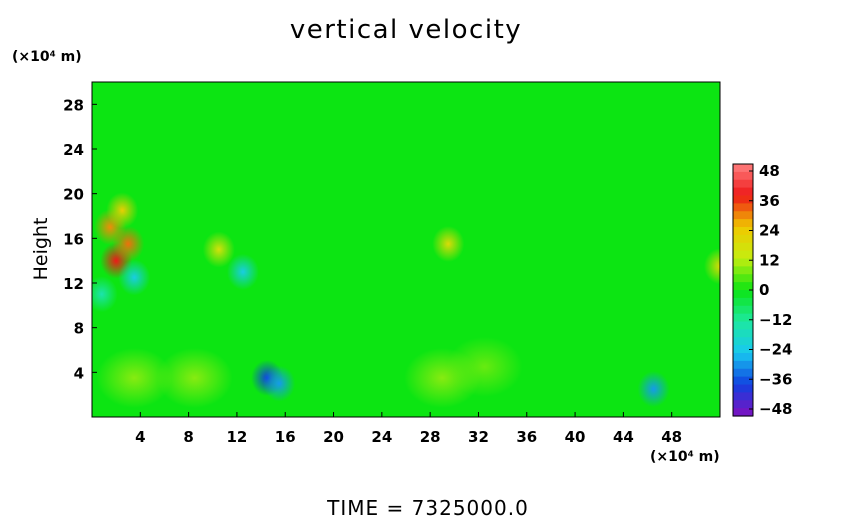 Image resolution: width=854 pixels, height=519 pixels. I want to click on colorbar-tick-label: −48, so click(775, 409).